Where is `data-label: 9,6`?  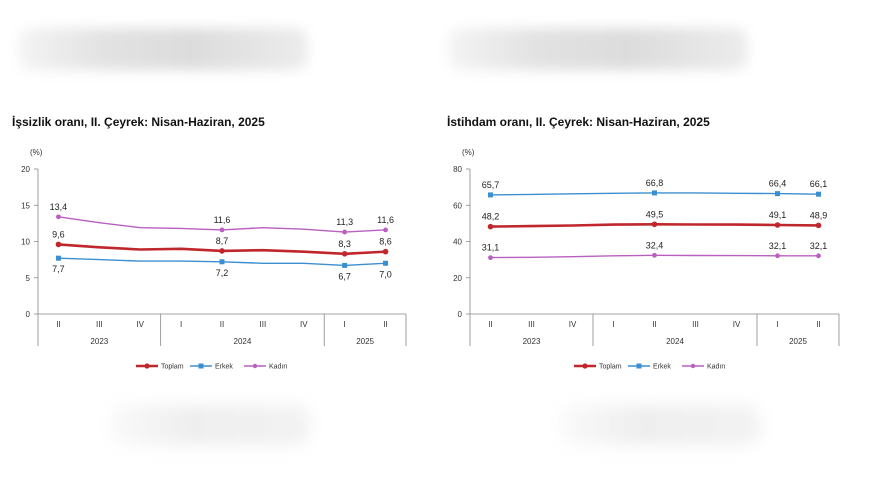
data-label: 9,6 is located at coordinates (58, 234).